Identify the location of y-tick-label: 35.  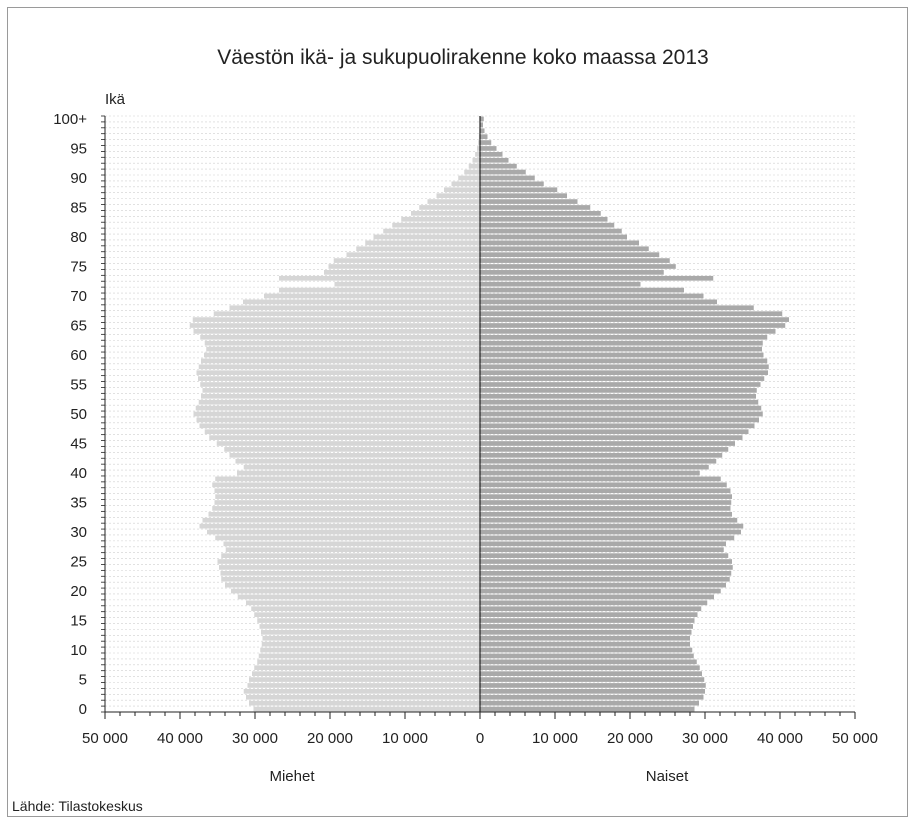
(78, 503).